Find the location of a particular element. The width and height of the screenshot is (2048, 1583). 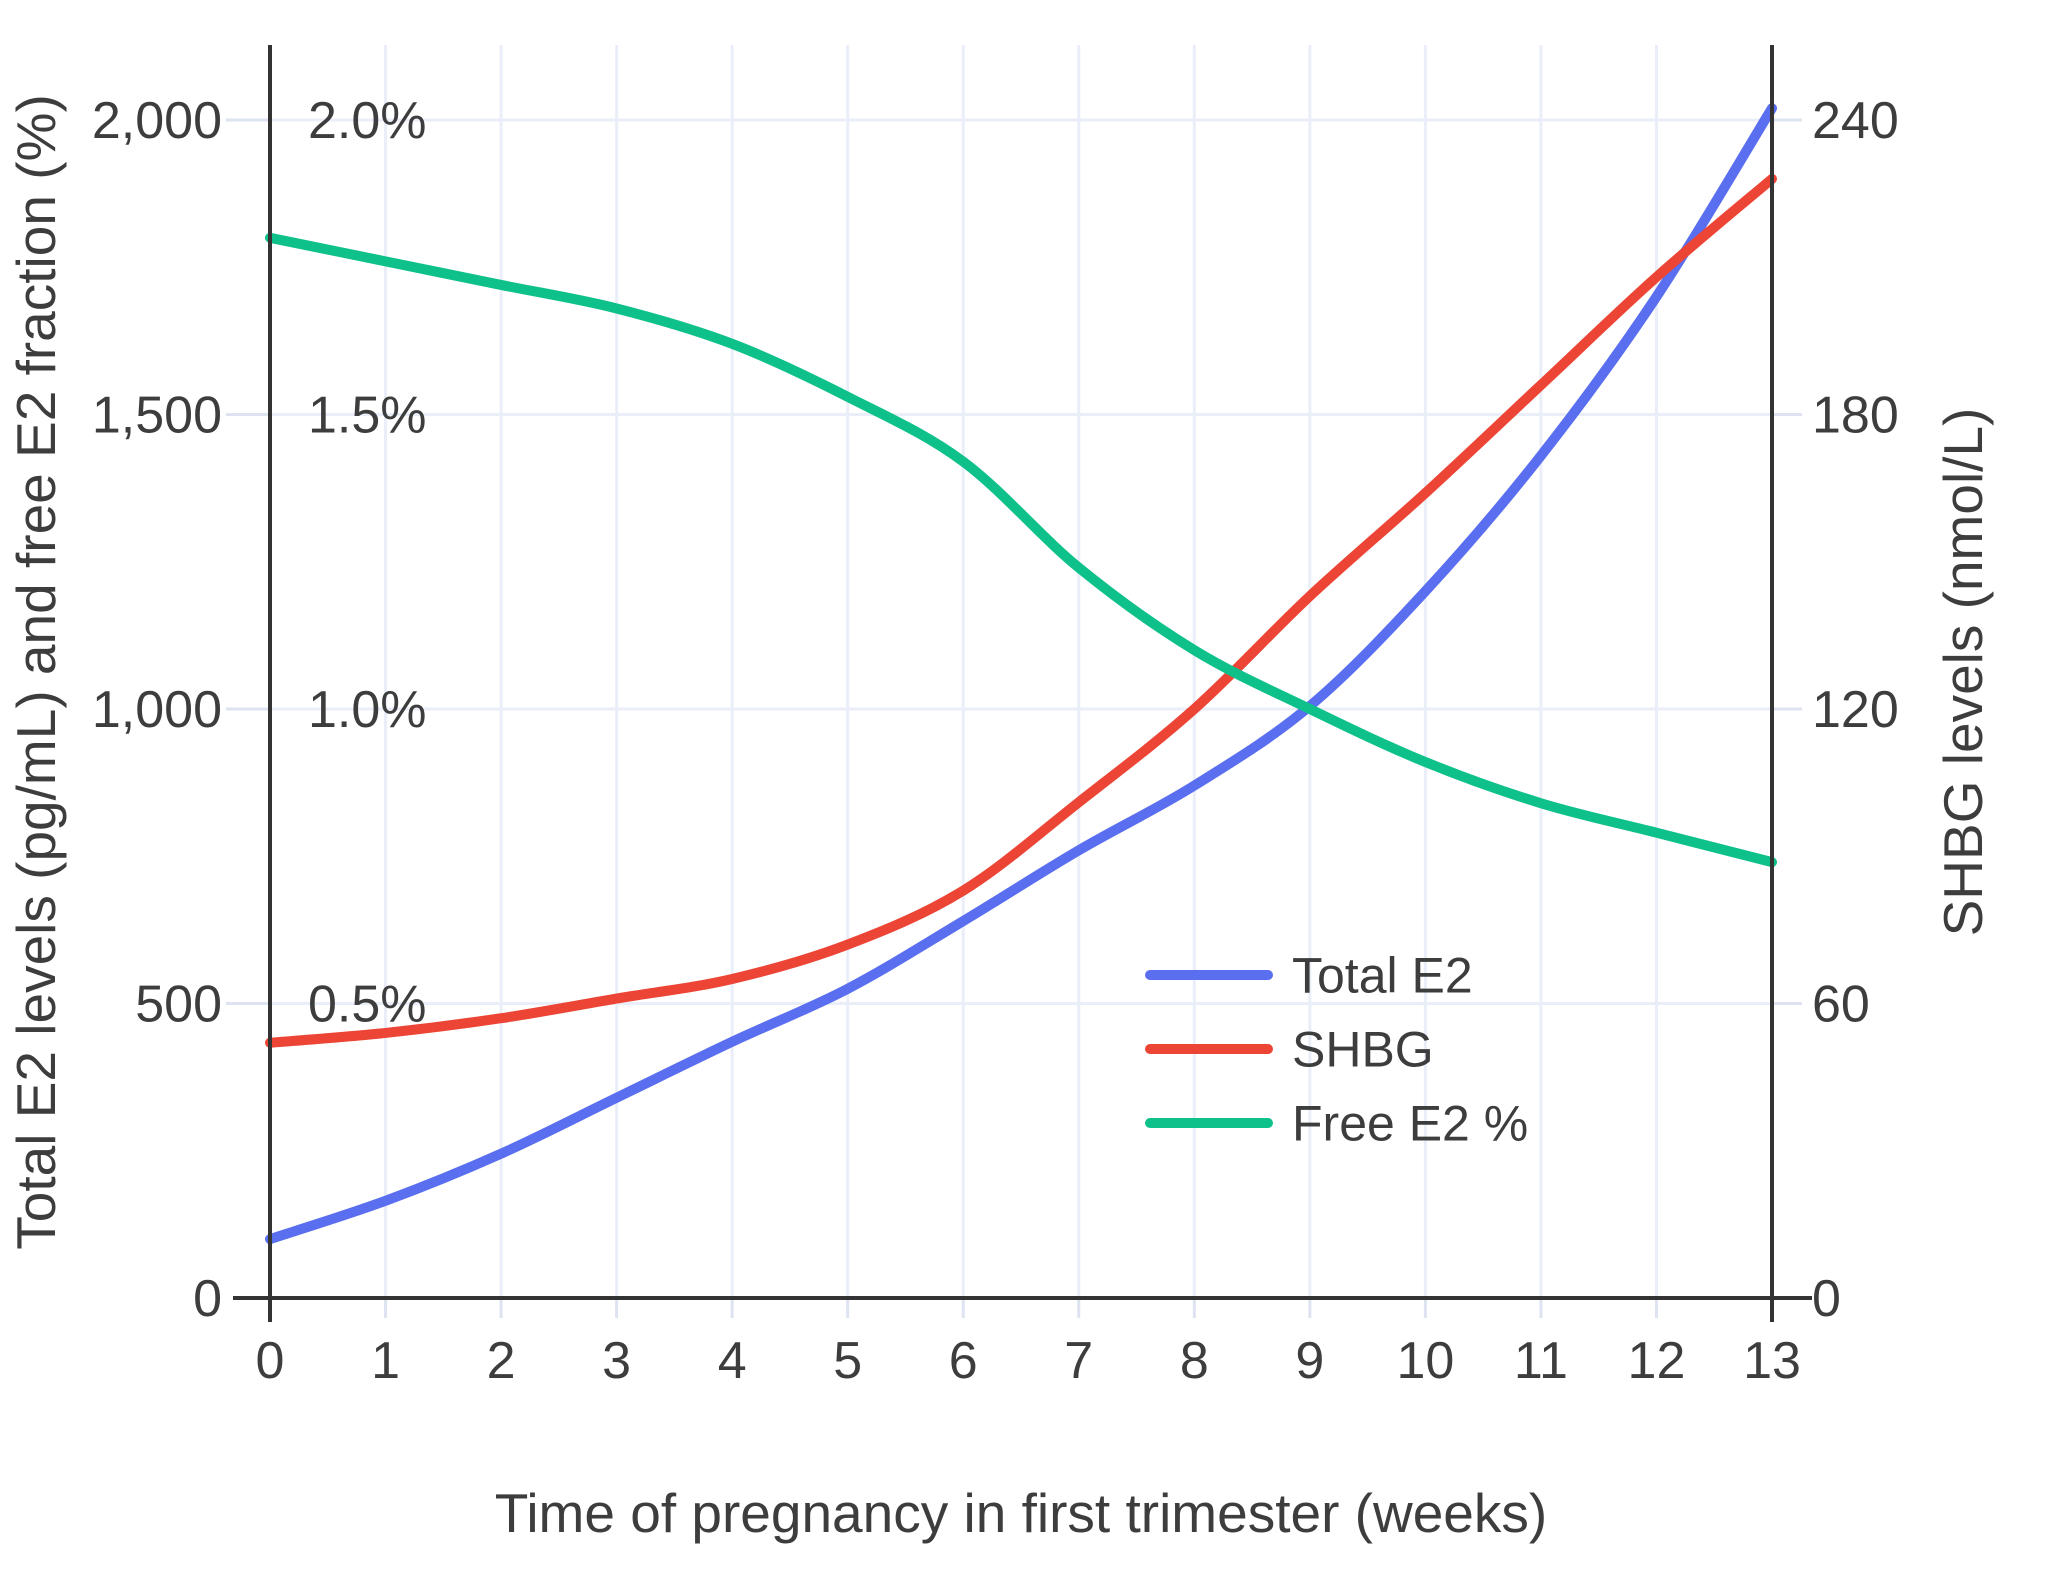

x-tick-label: 1 is located at coordinates (385, 1361).